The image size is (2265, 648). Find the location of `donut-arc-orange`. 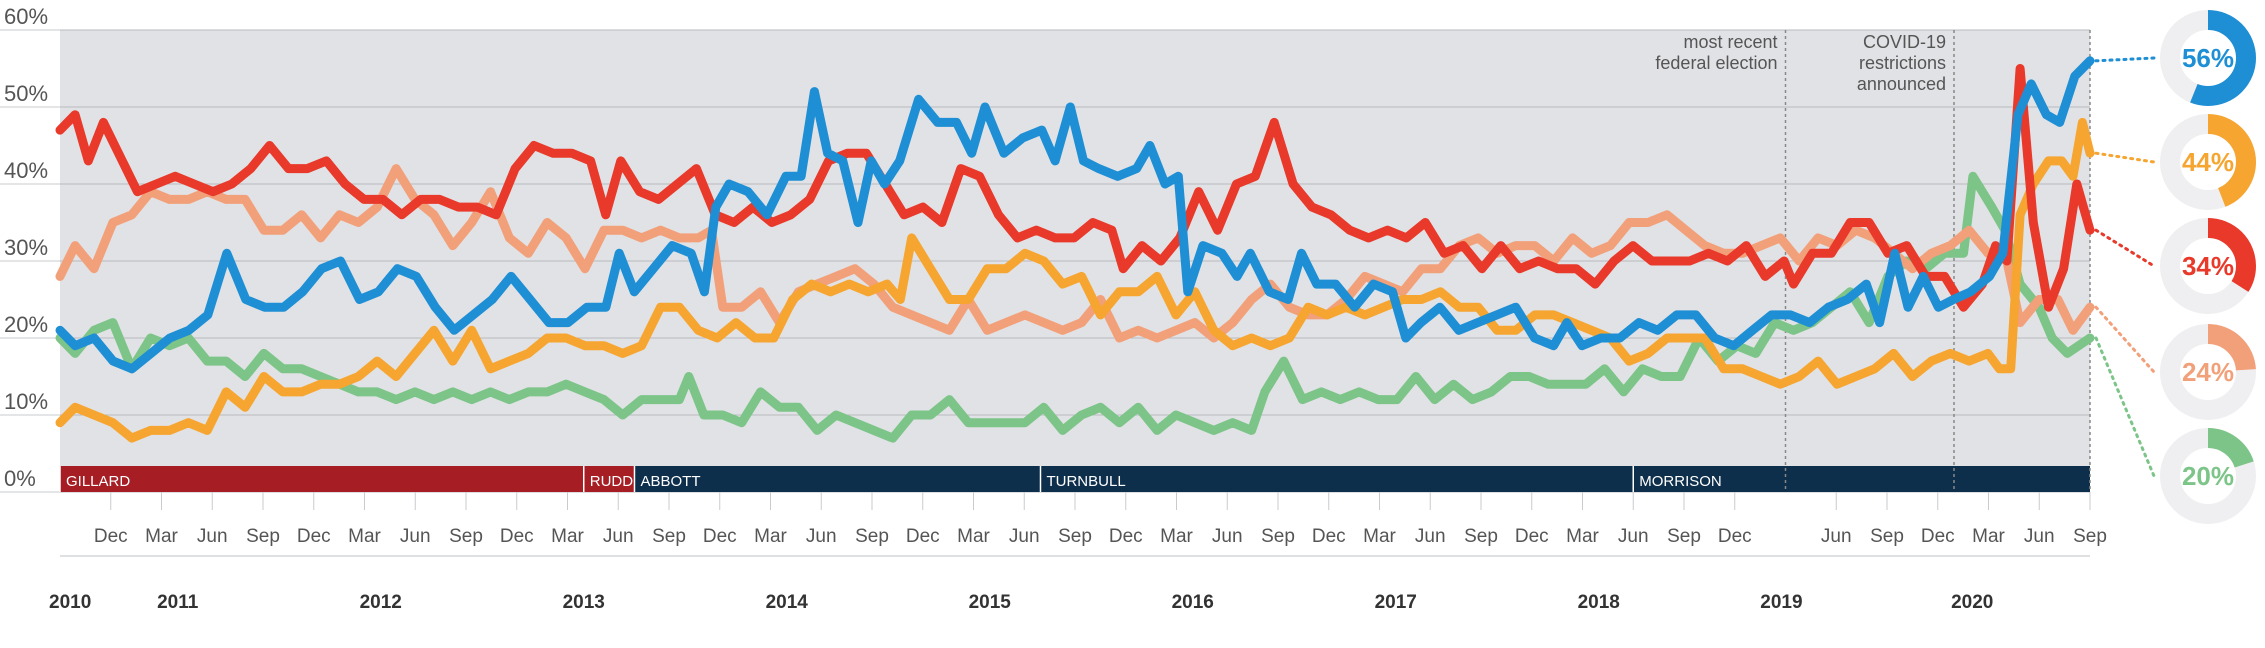

donut-arc-orange is located at coordinates (2208, 162).